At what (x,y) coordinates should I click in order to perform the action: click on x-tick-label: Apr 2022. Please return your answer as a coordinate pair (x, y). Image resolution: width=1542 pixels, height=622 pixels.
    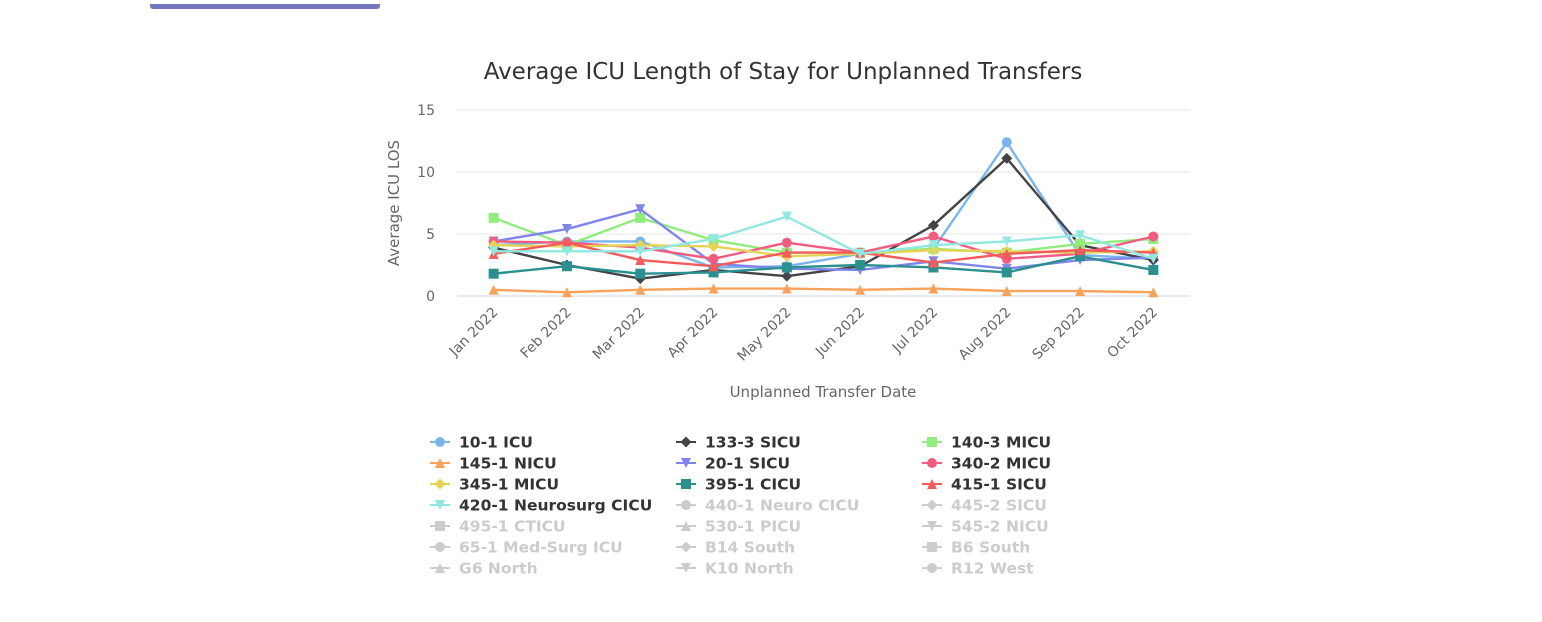
    Looking at the image, I should click on (693, 333).